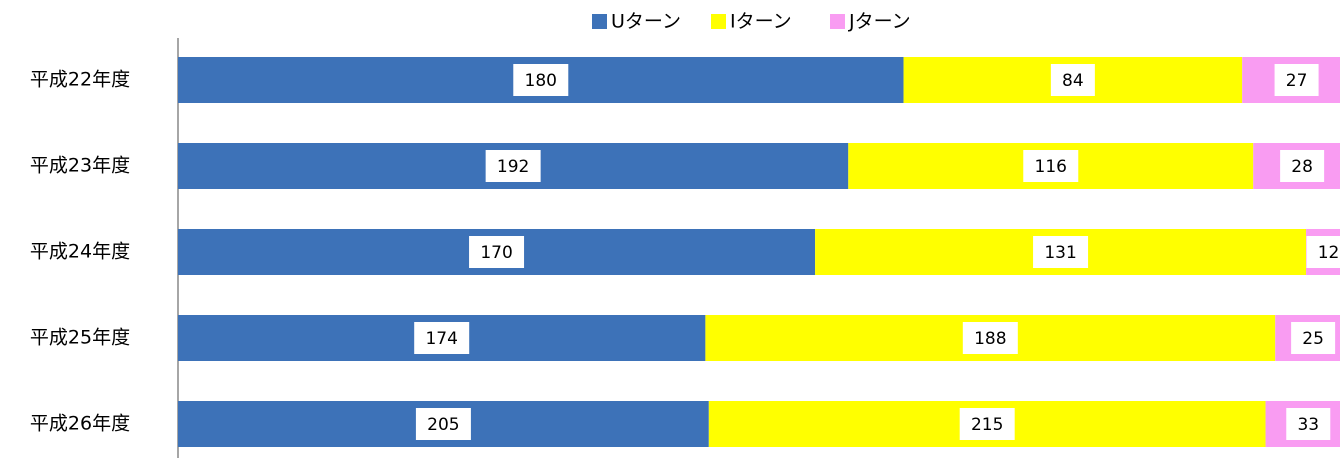  I want to click on data-label: 205, so click(443, 425).